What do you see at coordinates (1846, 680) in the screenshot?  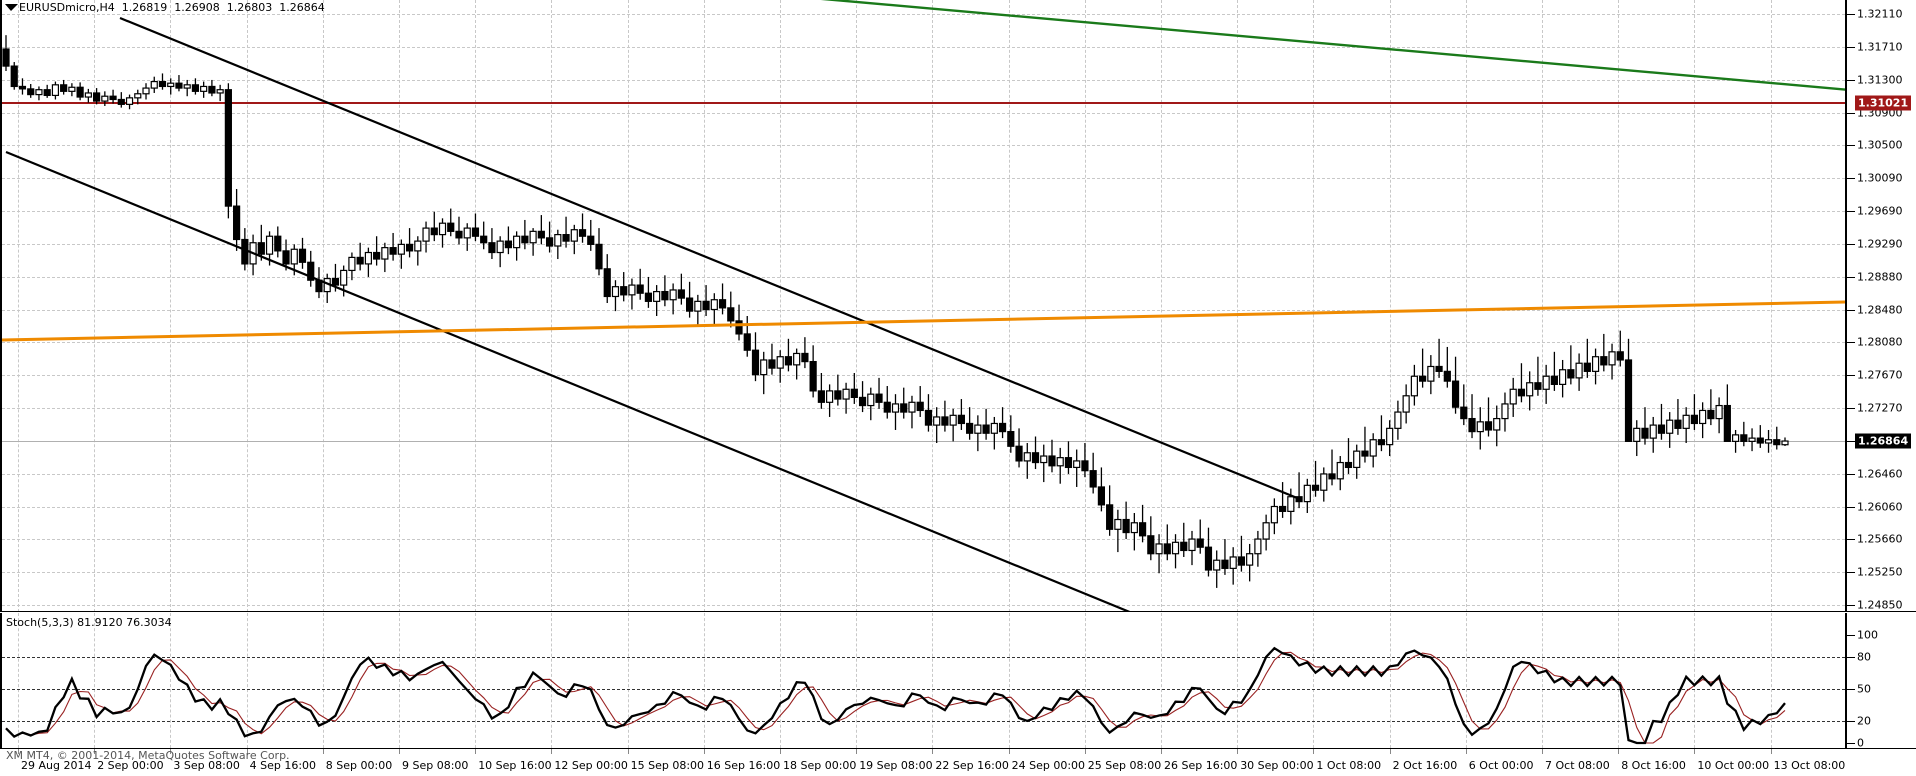 I see `indi-right-border` at bounding box center [1846, 680].